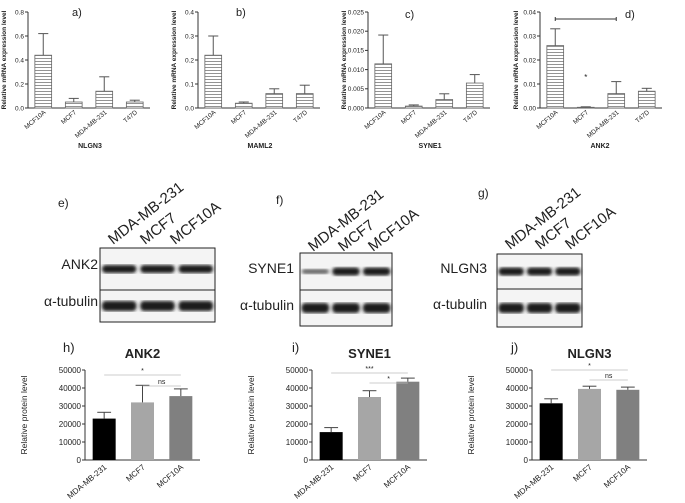 Image resolution: width=685 pixels, height=503 pixels. Describe the element at coordinates (19, 84) in the screenshot. I see `y-tick-label: 0.2` at that location.